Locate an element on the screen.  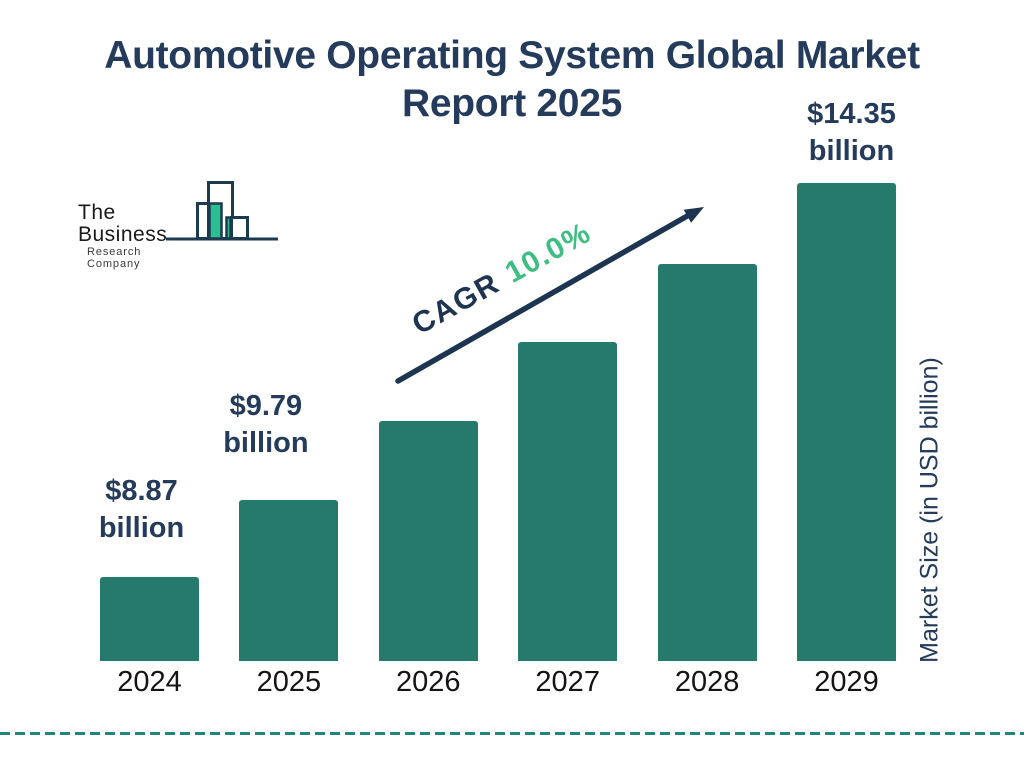
bar-2024 is located at coordinates (149, 619).